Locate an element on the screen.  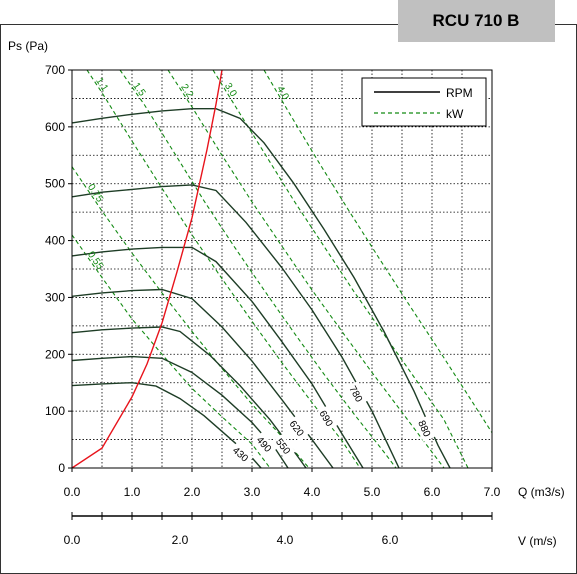
x-tick-label: 0.0 is located at coordinates (72, 492).